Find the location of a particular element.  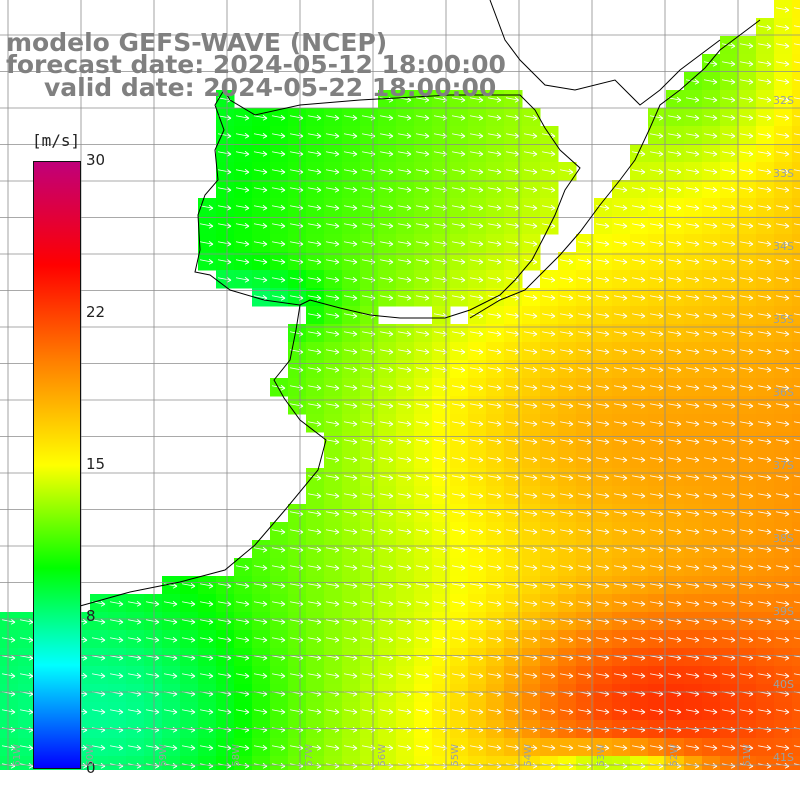

longitude-label: 56W is located at coordinates (382, 755).